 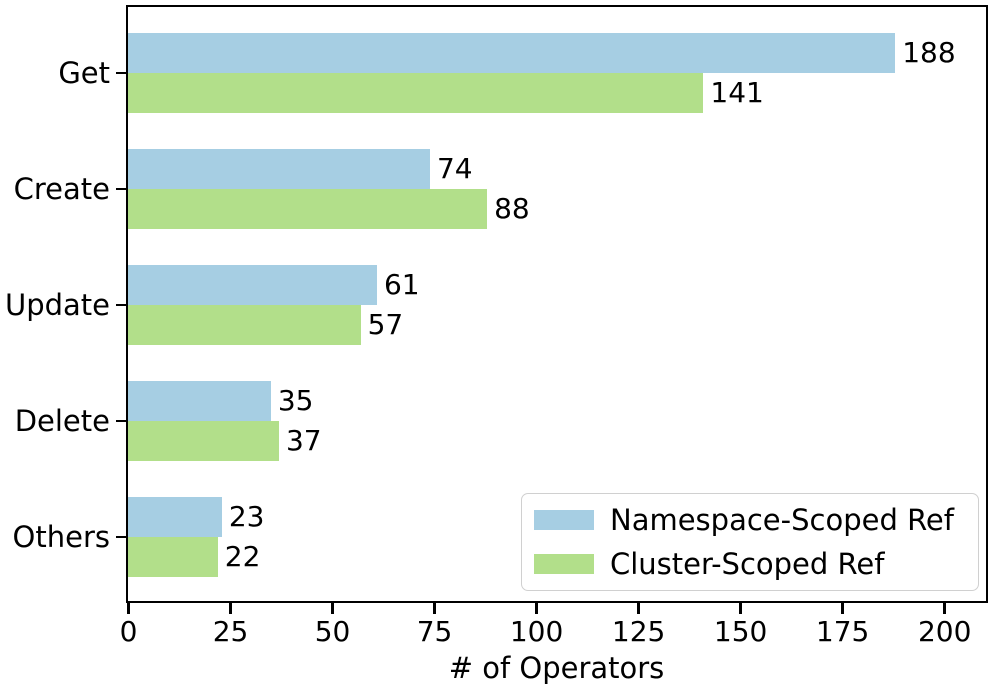 What do you see at coordinates (242, 556) in the screenshot?
I see `bar-value-others-cluster-scoped-ref: 22` at bounding box center [242, 556].